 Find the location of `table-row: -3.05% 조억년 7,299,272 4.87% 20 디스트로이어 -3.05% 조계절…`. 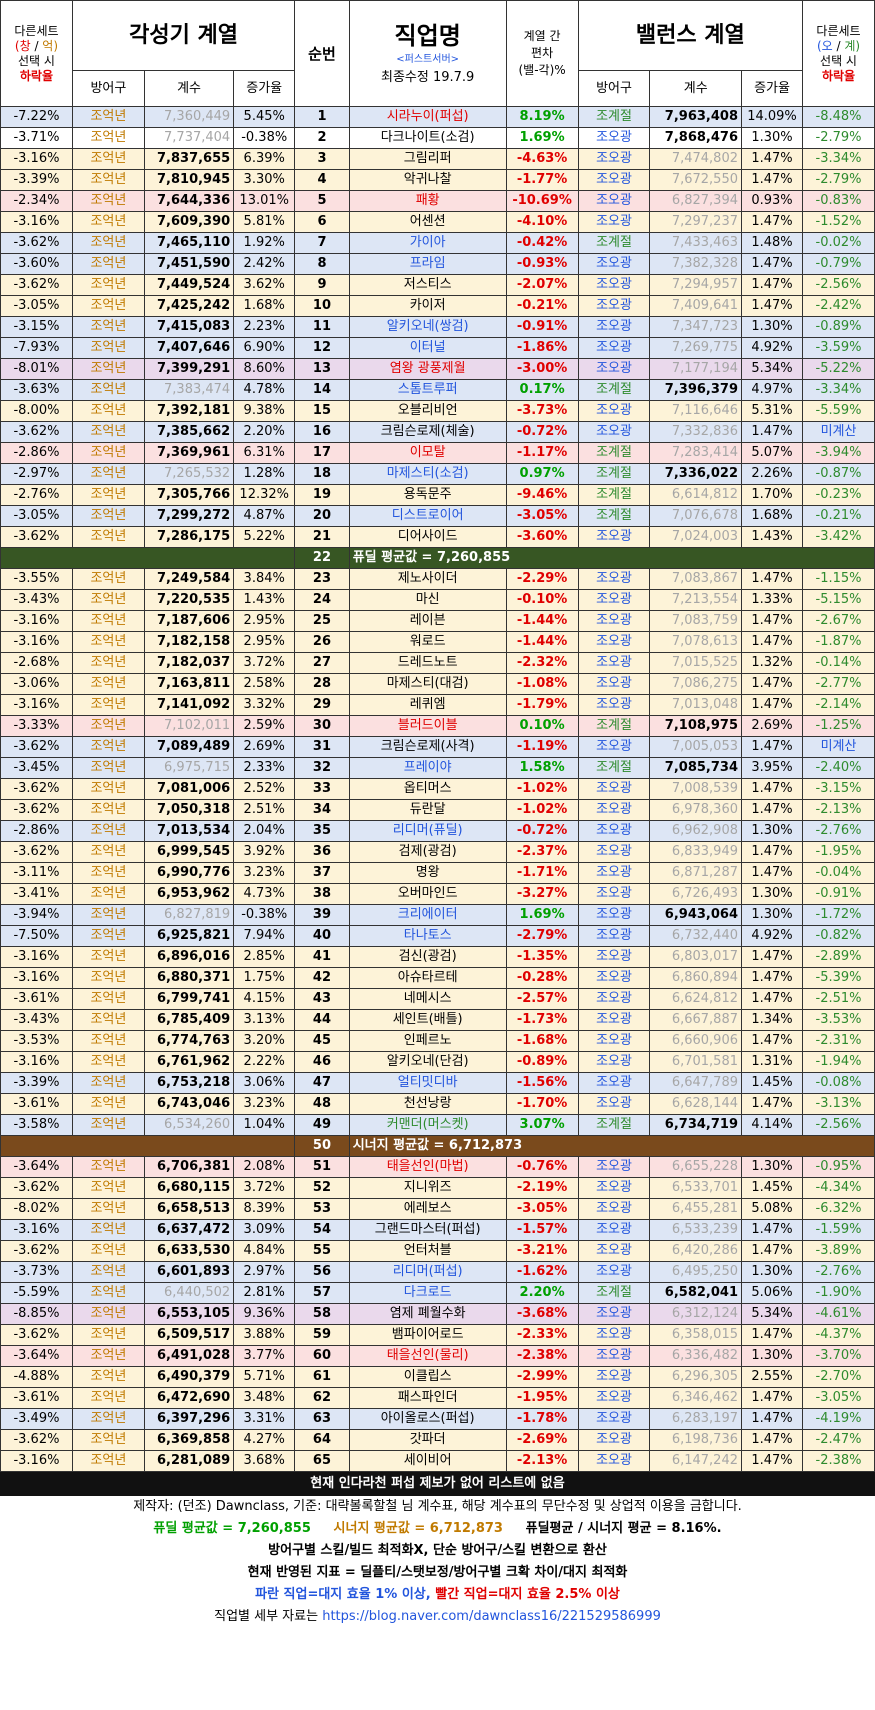

table-row: -3.05% 조억년 7,299,272 4.87% 20 디스트로이어 -3.05% 조계절… is located at coordinates (437, 516).